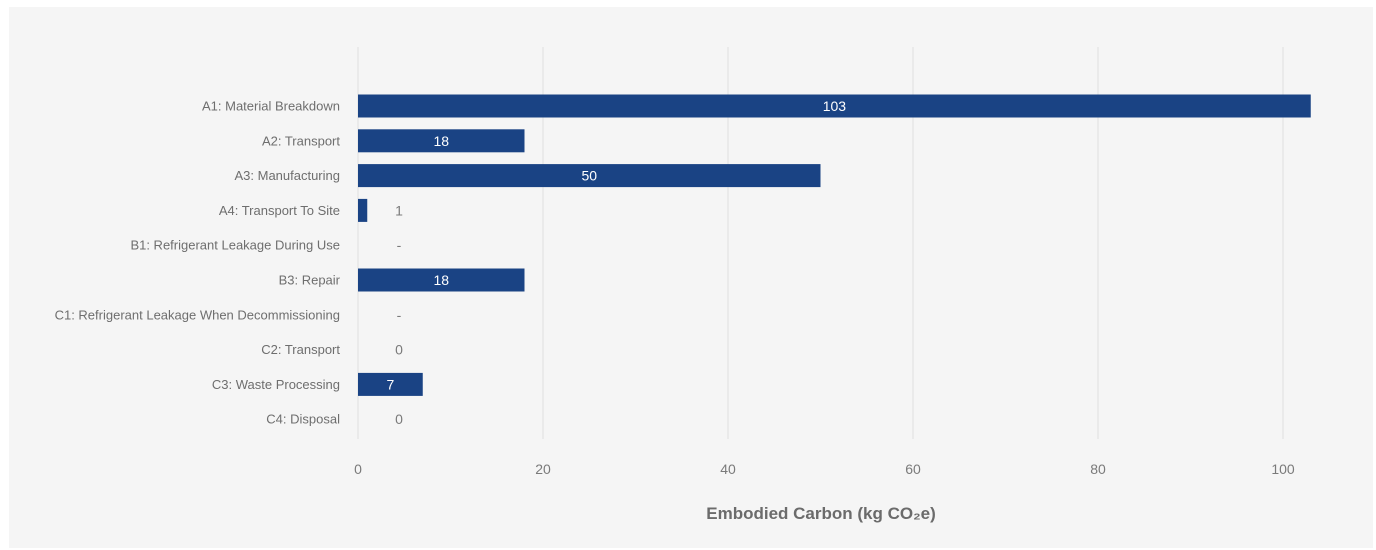  I want to click on data-label: 1, so click(399, 210).